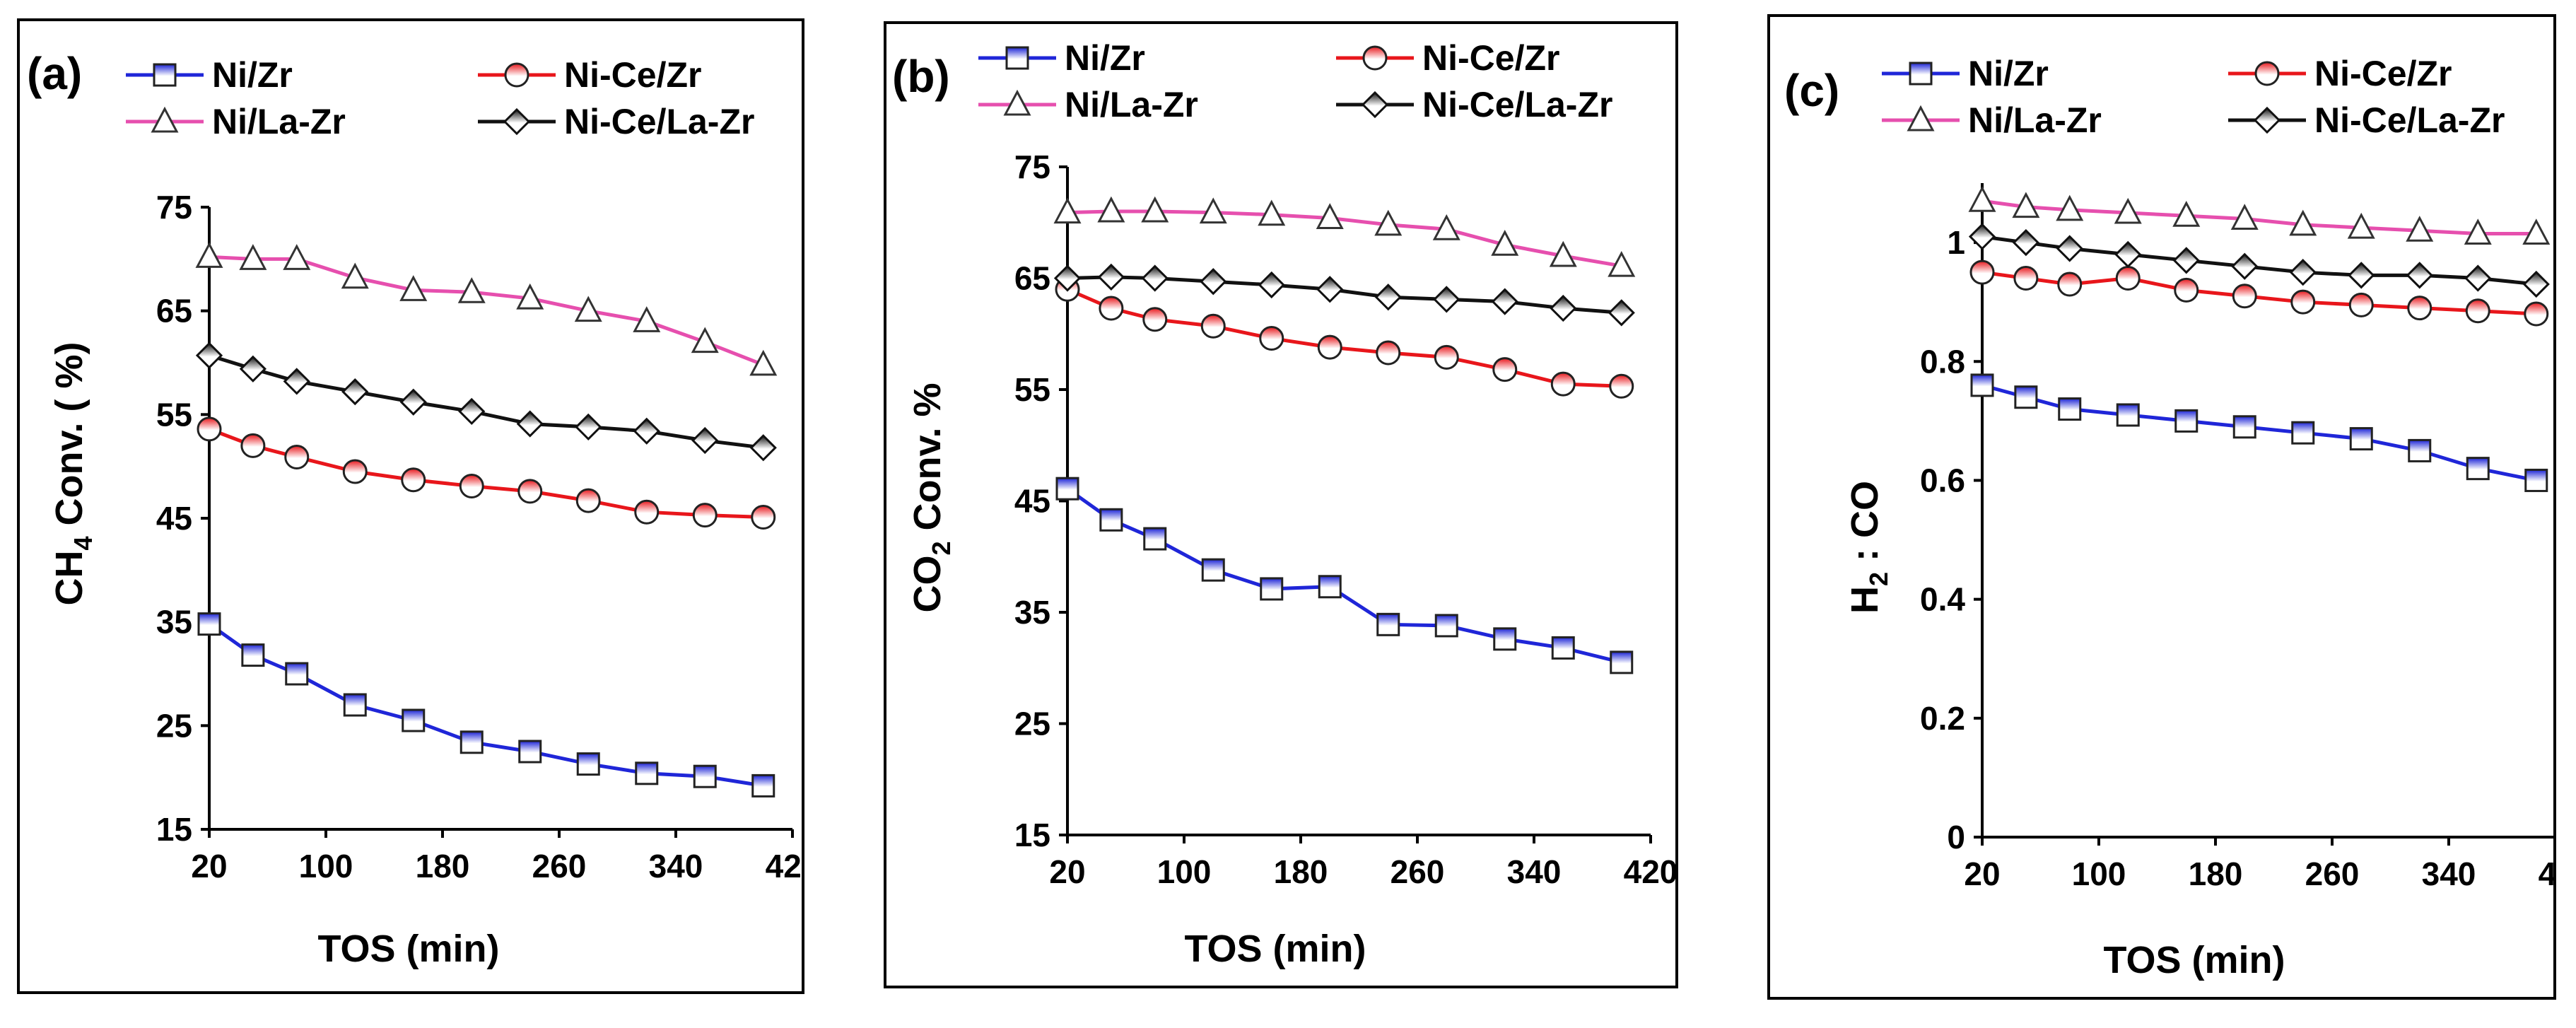  What do you see at coordinates (1032, 279) in the screenshot?
I see `y-tick-label-b: 65` at bounding box center [1032, 279].